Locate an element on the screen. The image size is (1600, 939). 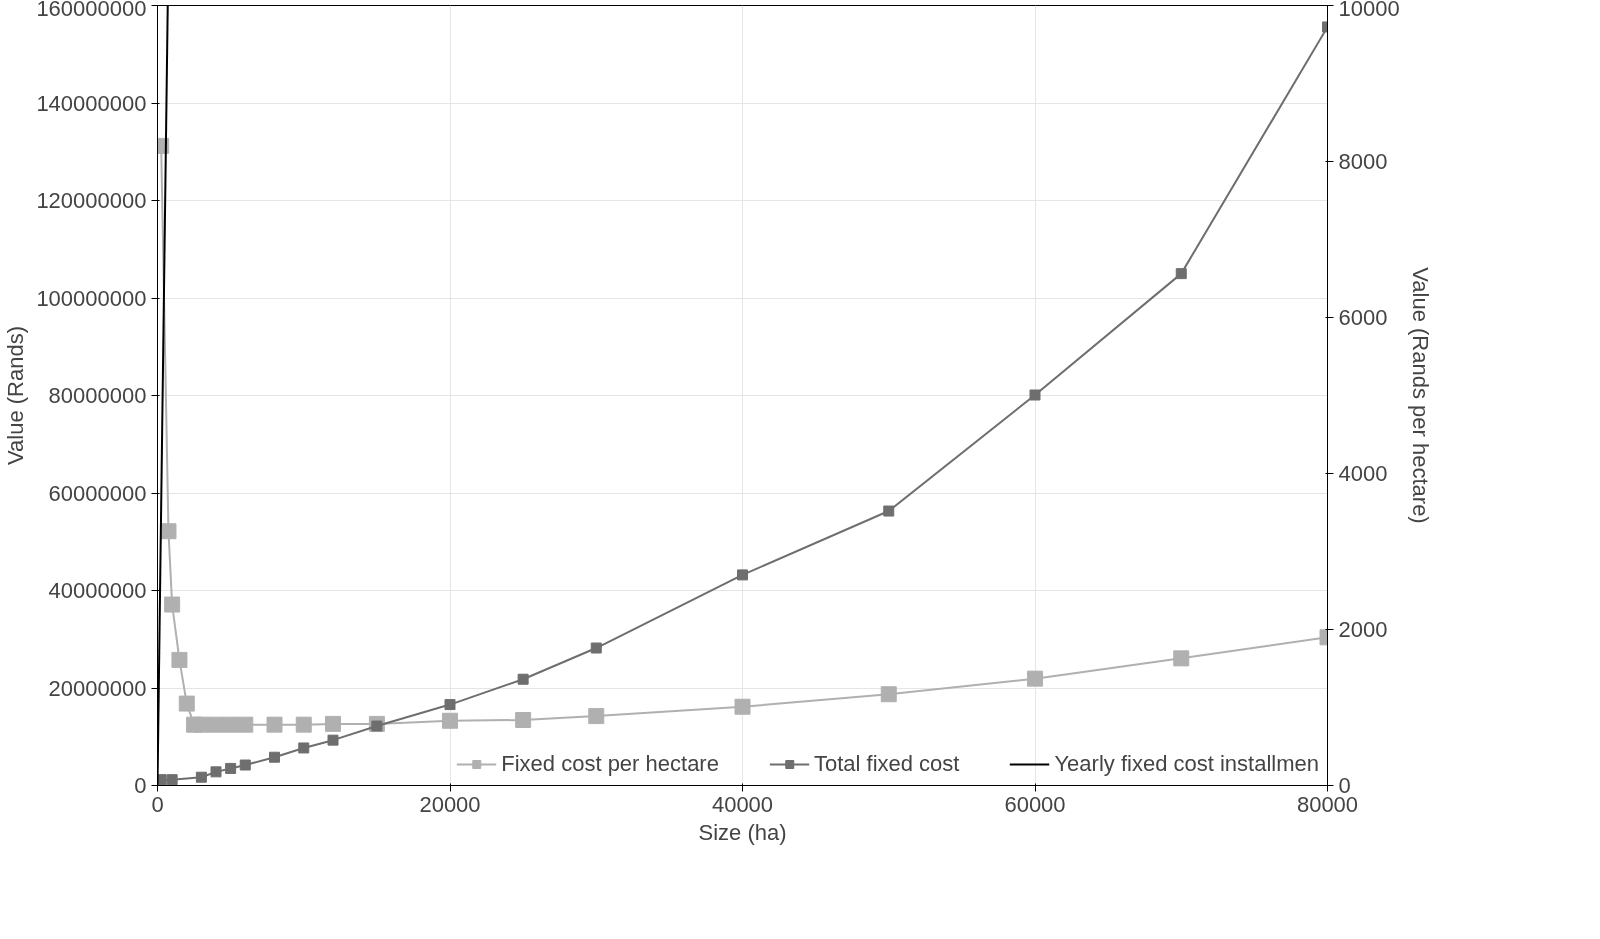
x-tick-label: 20000 is located at coordinates (450, 804).